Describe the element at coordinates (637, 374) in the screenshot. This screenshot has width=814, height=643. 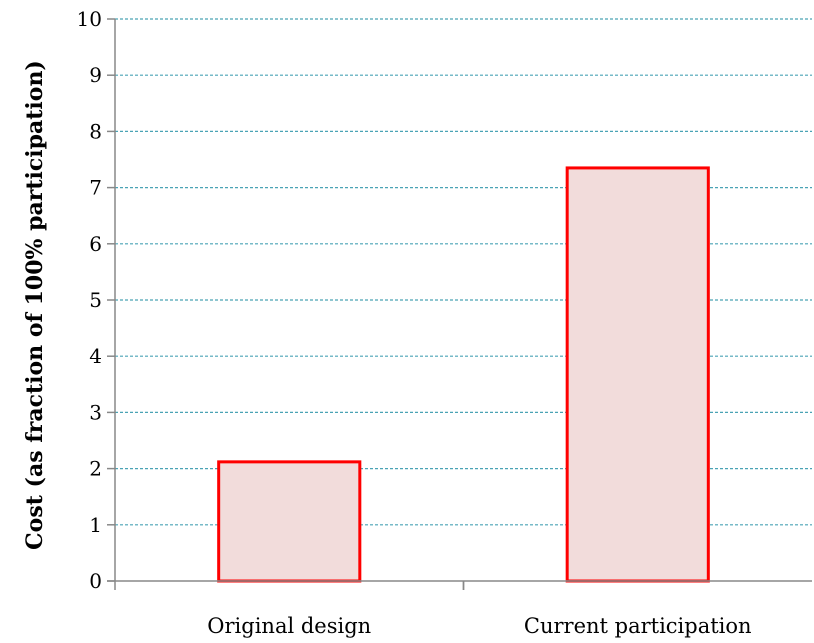
I see `bar-current-participation` at that location.